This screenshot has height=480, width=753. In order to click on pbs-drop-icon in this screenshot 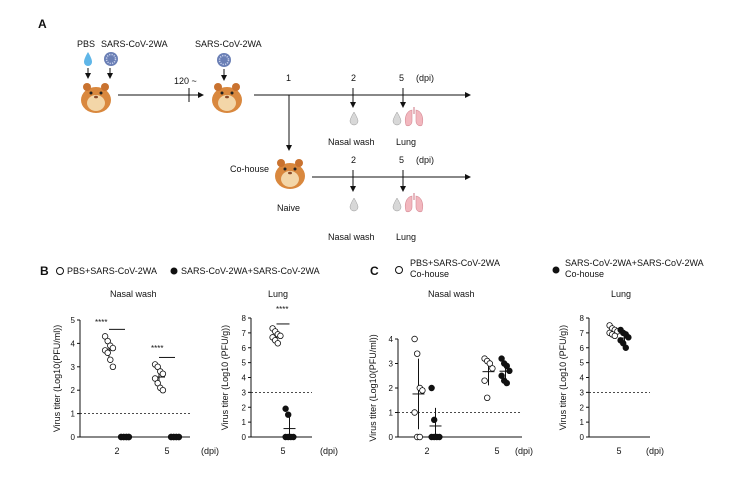, I will do `click(88, 59)`.